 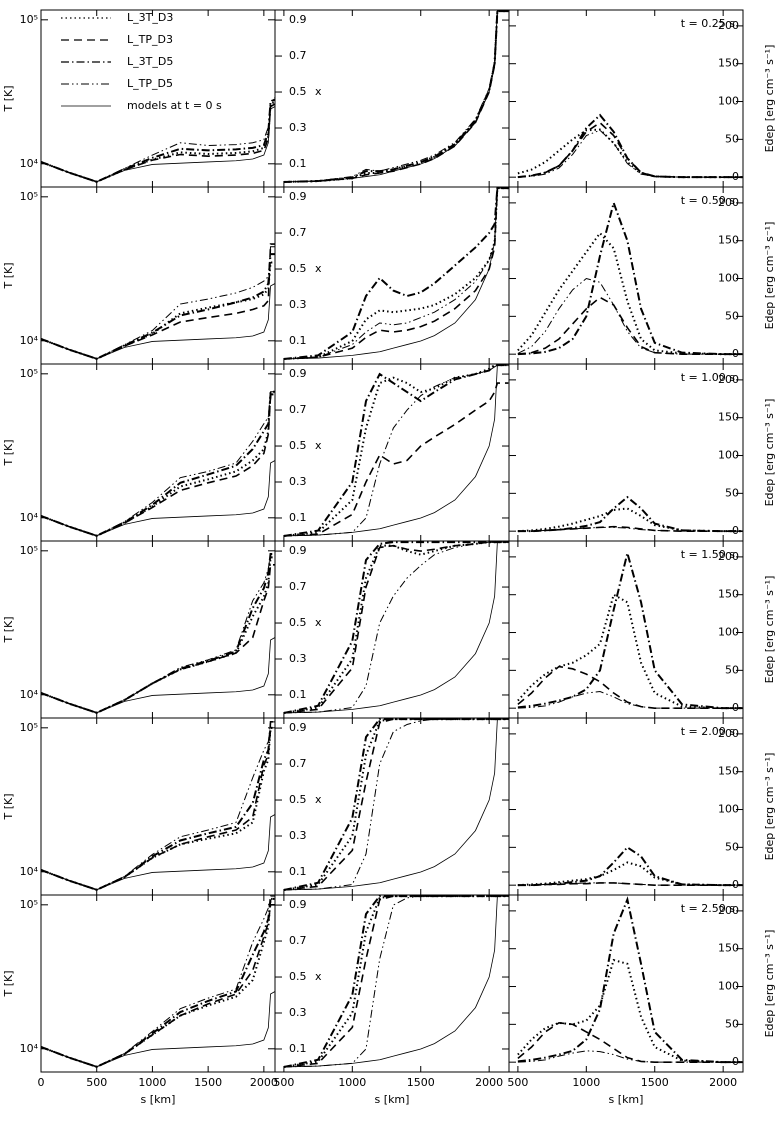 I want to click on y-tick-label: 0, so click(x=735, y=884).